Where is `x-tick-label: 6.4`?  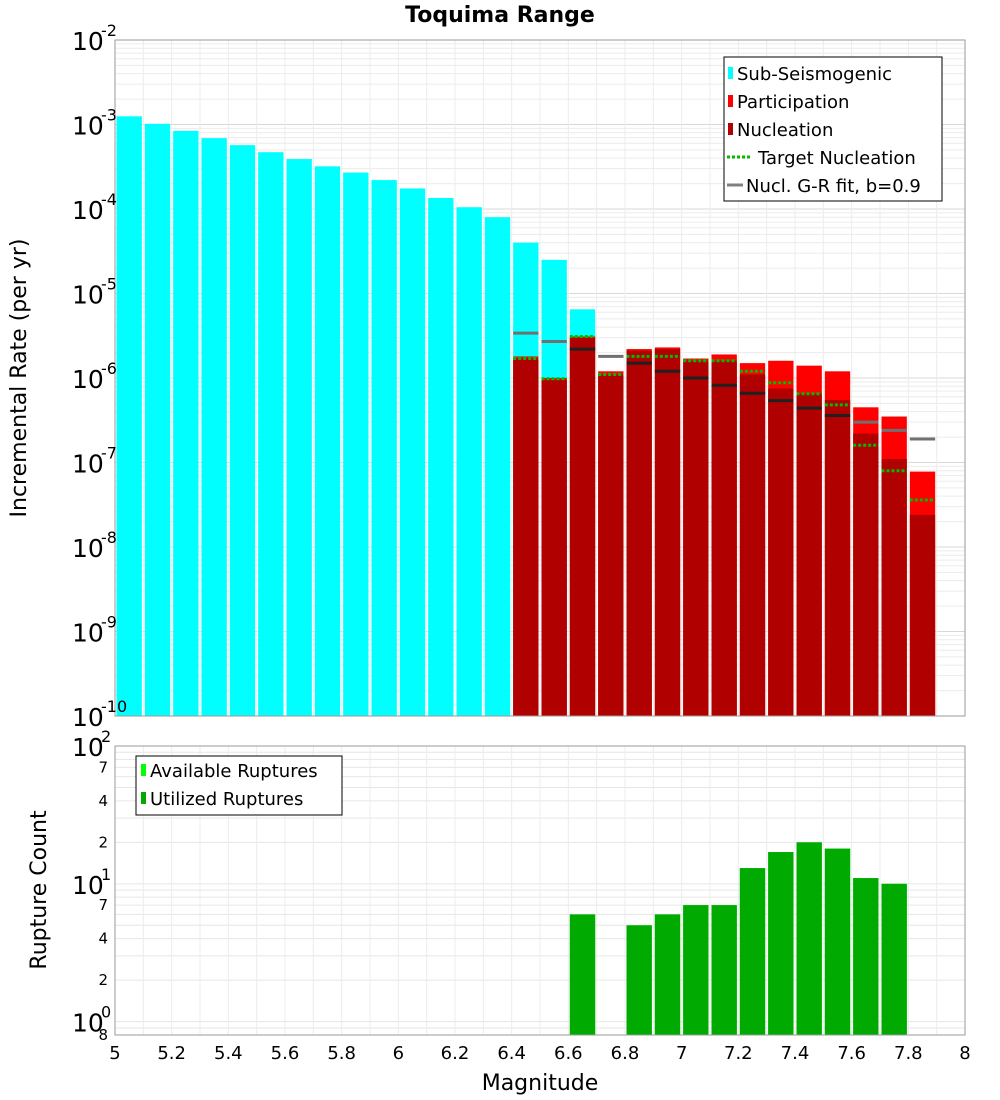
x-tick-label: 6.4 is located at coordinates (511, 1053).